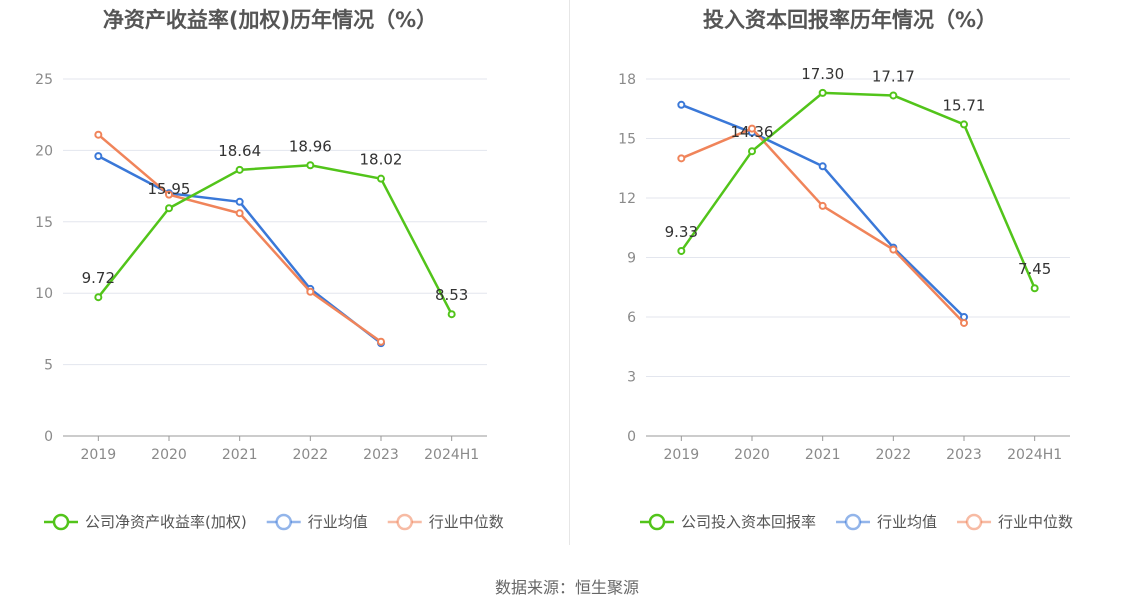 The height and width of the screenshot is (612, 1134). I want to click on right-y-tick-label: 0, so click(631, 437).